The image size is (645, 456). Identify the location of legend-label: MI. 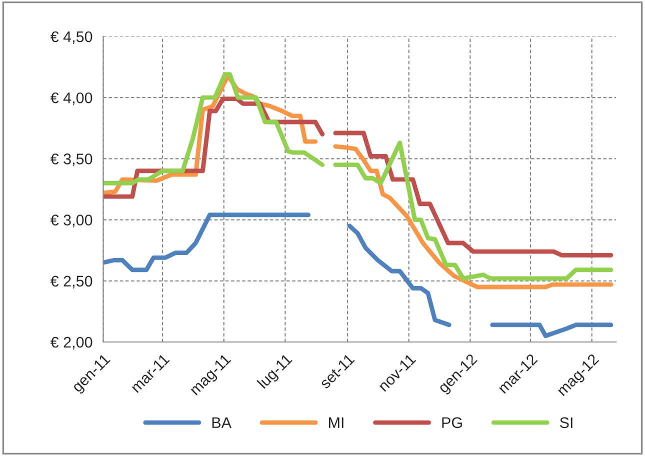
(336, 422).